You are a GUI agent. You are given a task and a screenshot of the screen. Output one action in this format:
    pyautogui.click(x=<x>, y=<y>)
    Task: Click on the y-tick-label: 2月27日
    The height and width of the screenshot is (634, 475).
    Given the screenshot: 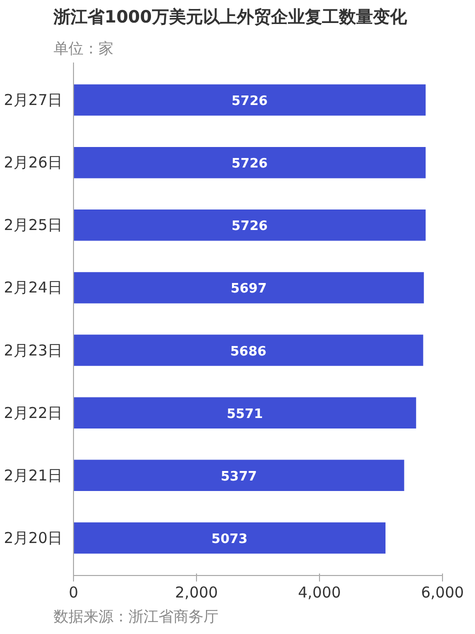 What is the action you would take?
    pyautogui.click(x=33, y=100)
    